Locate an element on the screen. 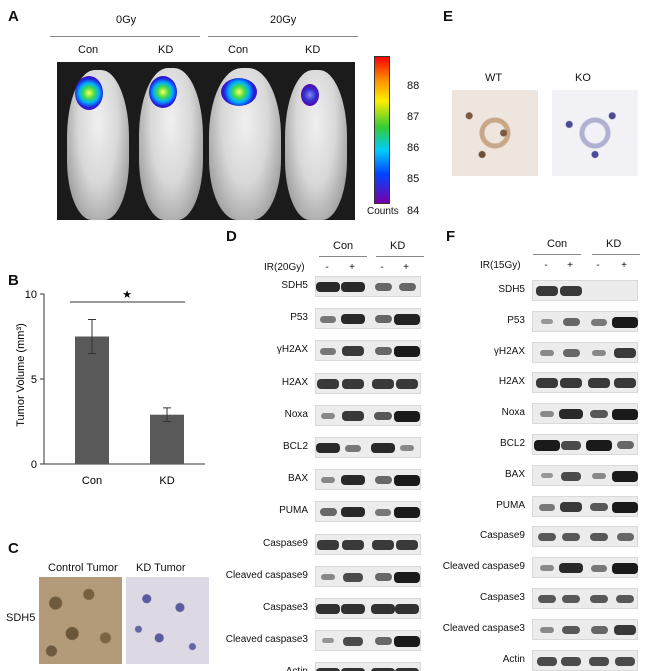  significance-star: ★ is located at coordinates (127, 294).